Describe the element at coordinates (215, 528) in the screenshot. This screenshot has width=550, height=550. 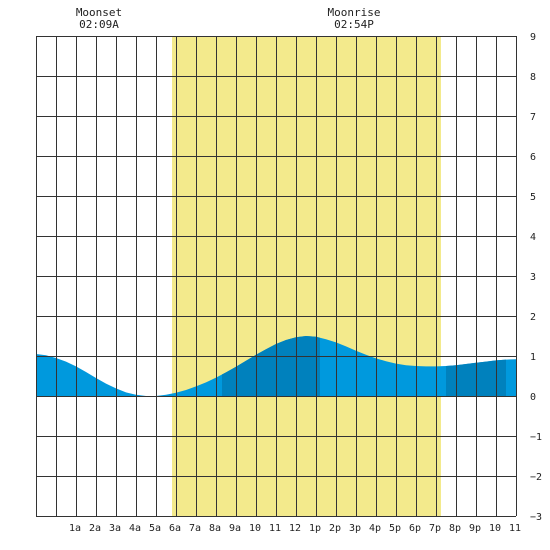
I see `x-tick-label: 8a` at that location.